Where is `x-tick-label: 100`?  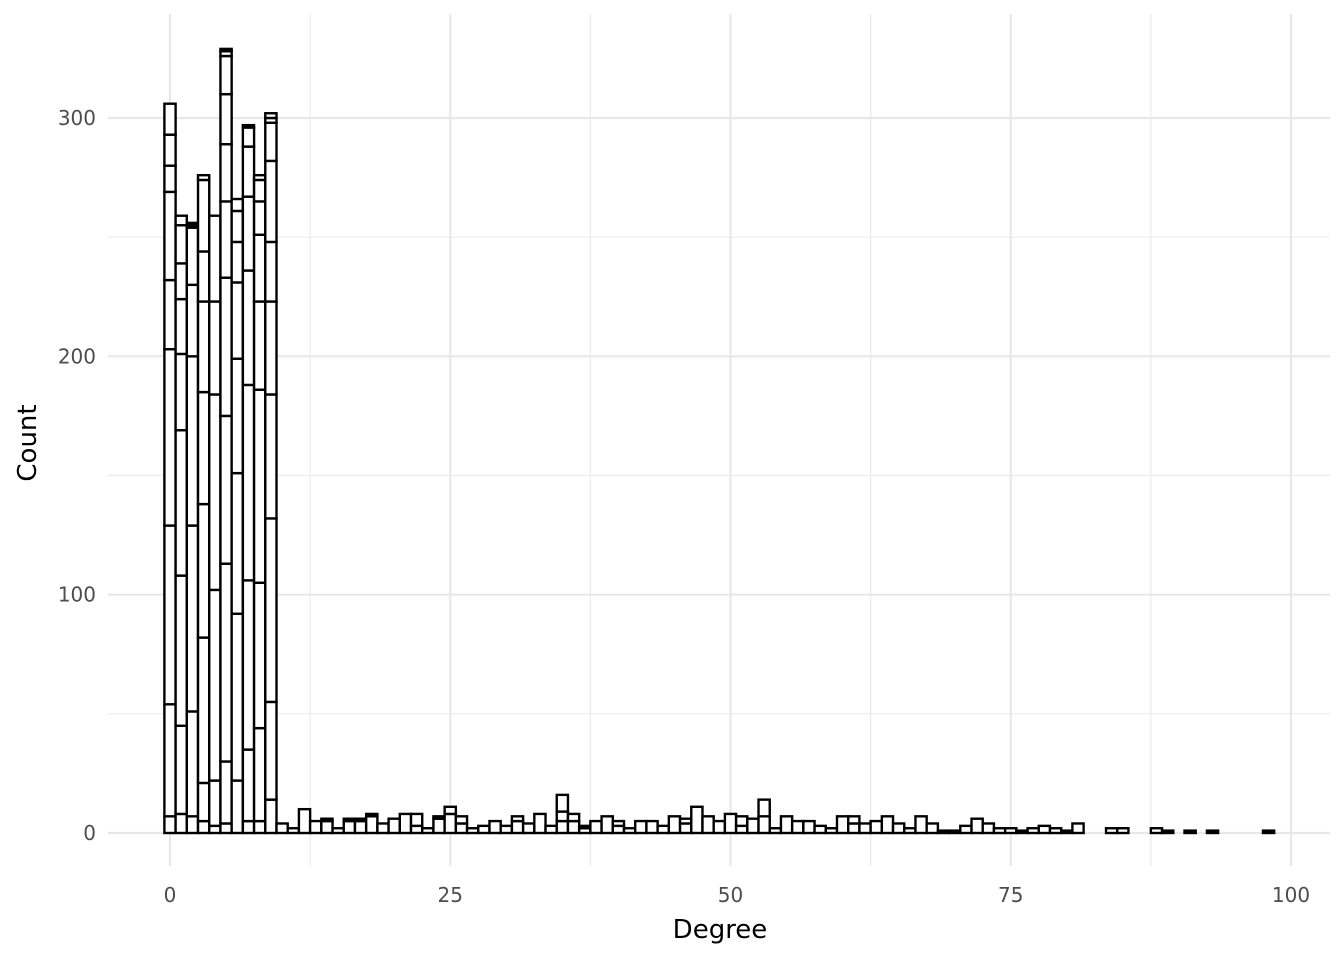 x-tick-label: 100 is located at coordinates (1291, 895).